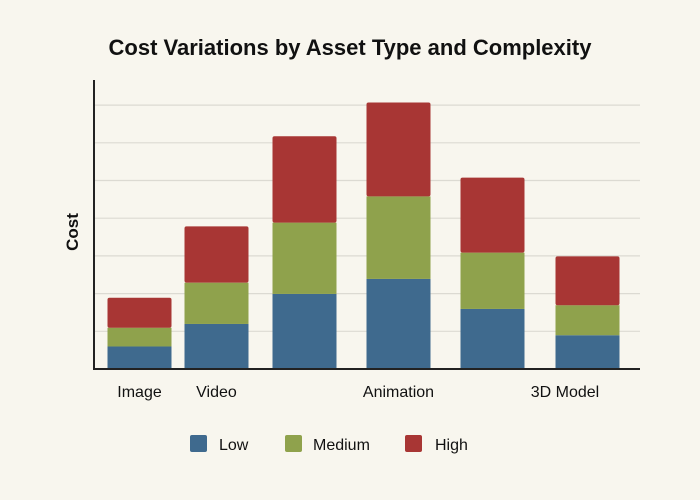  What do you see at coordinates (341, 445) in the screenshot?
I see `legend-label-medium: Medium` at bounding box center [341, 445].